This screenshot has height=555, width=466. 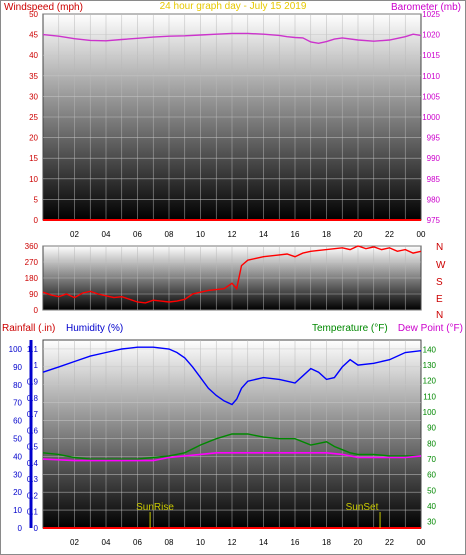 I want to click on x-tick-label: 00, so click(x=421, y=542).